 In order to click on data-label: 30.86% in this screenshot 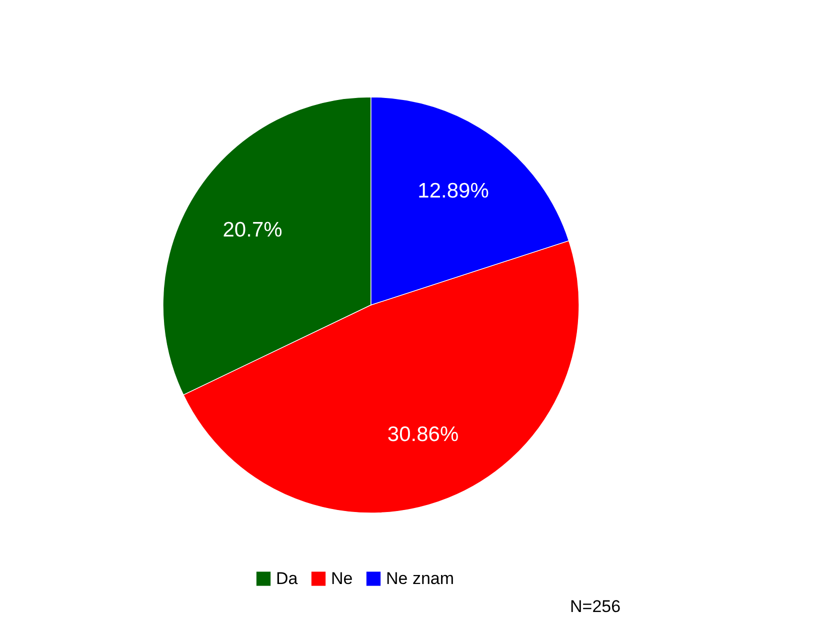, I will do `click(423, 434)`.